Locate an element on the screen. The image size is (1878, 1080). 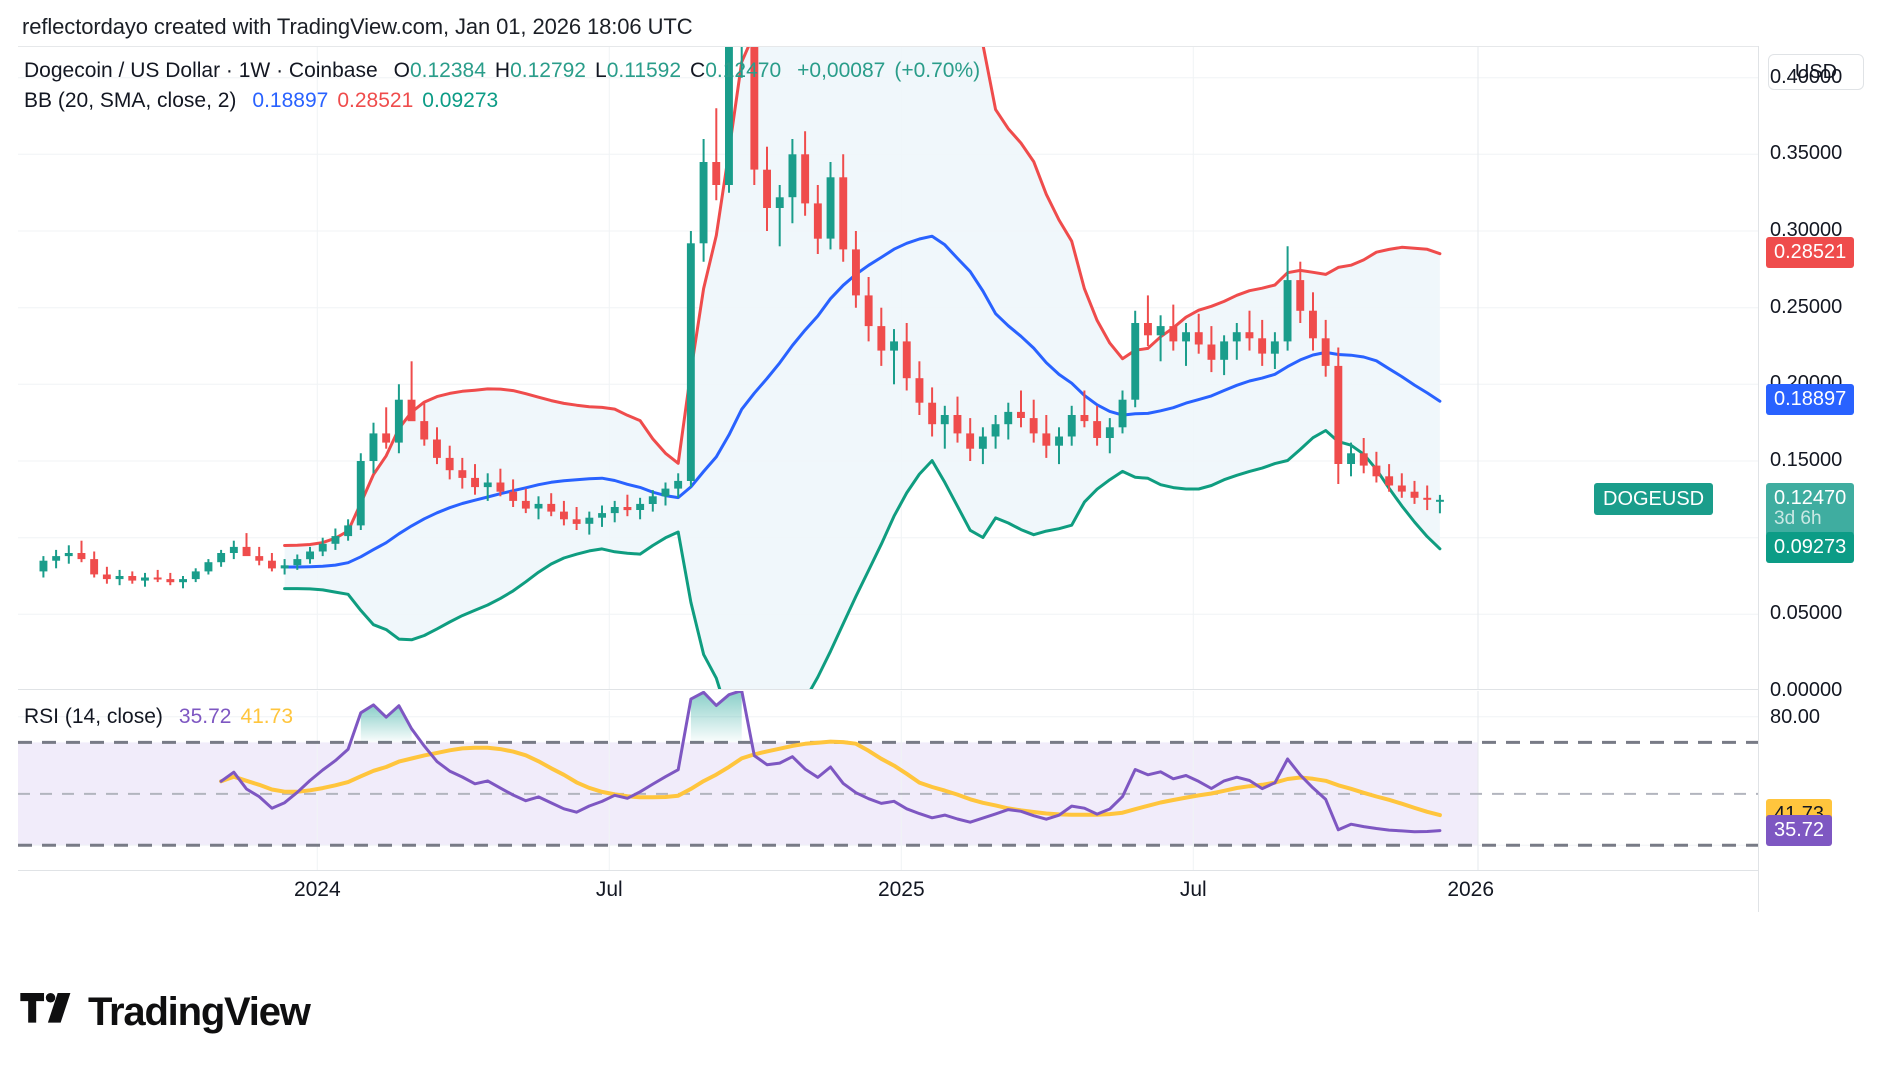
footer-branding: TradingView is located at coordinates (165, 1012).